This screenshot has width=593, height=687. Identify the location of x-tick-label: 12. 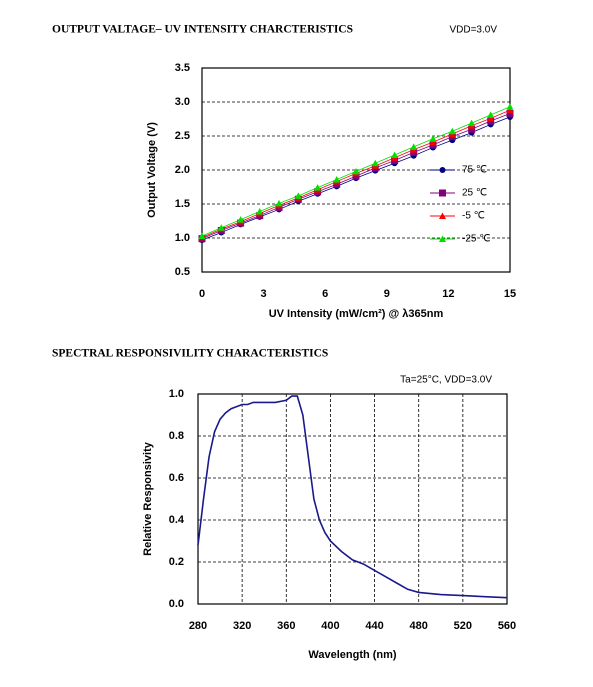
(448, 294).